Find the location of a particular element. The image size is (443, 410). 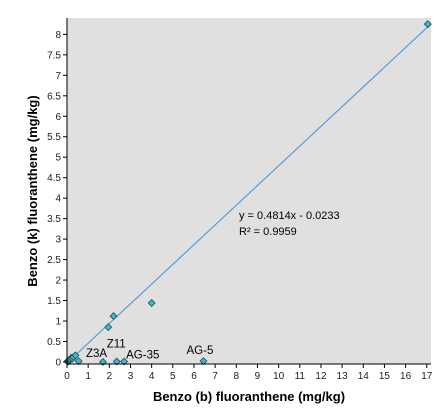

x-tick-label: 17 is located at coordinates (427, 376).